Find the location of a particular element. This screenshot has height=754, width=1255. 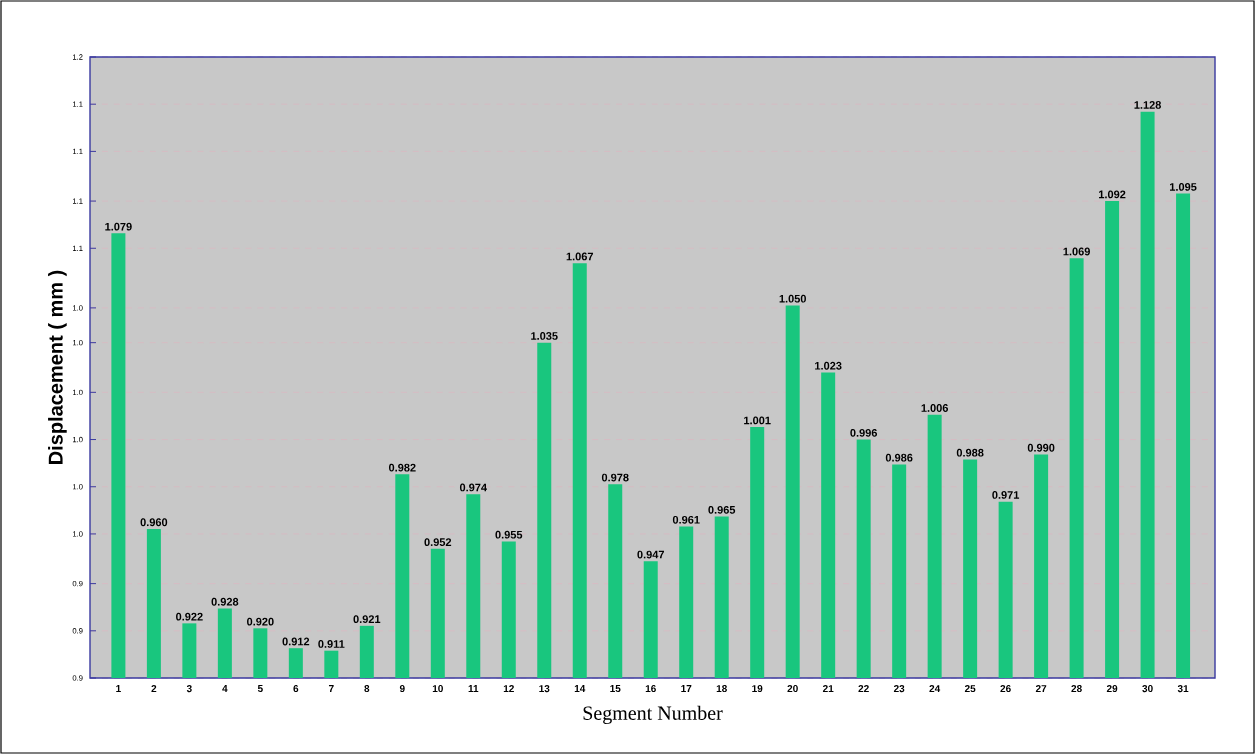

x-tick-label: 24 is located at coordinates (935, 689).